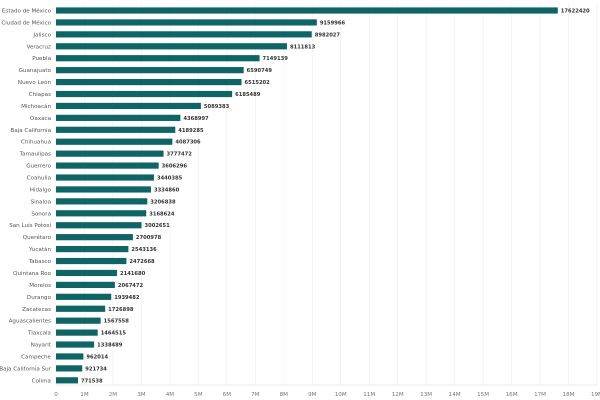  What do you see at coordinates (196, 119) in the screenshot?
I see `data-label: 4368997` at bounding box center [196, 119].